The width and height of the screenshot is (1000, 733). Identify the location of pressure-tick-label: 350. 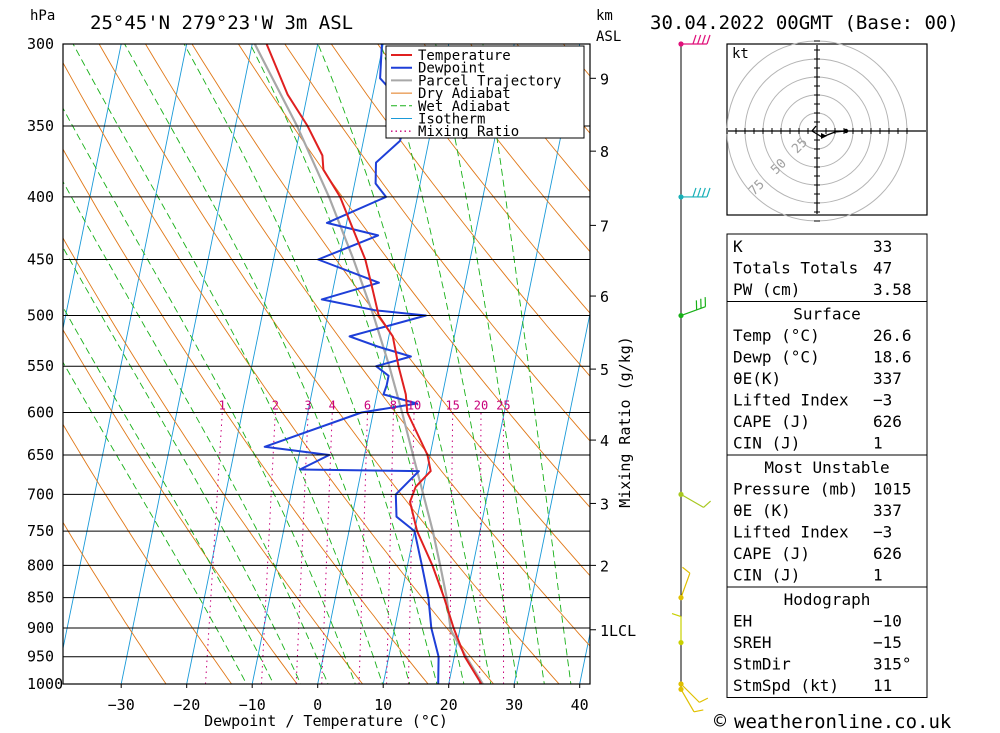
(40, 126).